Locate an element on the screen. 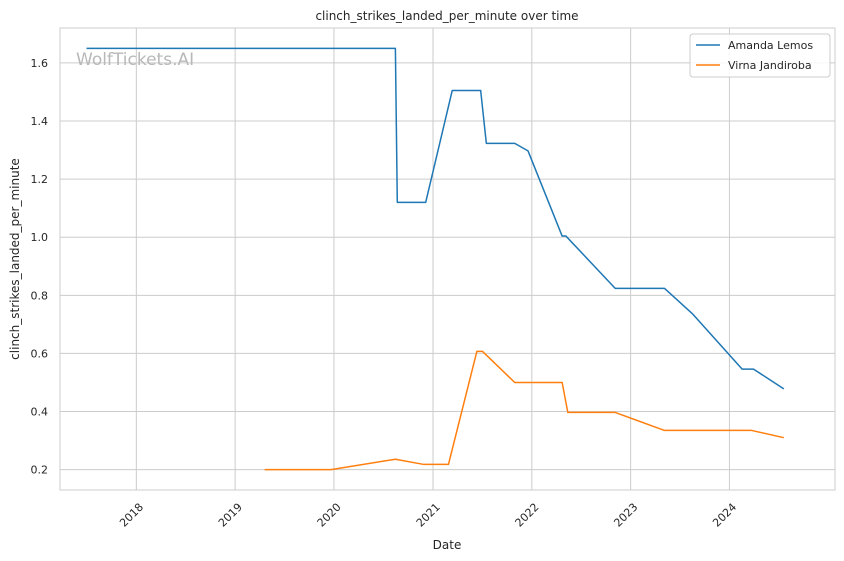  legend-box is located at coordinates (760, 55).